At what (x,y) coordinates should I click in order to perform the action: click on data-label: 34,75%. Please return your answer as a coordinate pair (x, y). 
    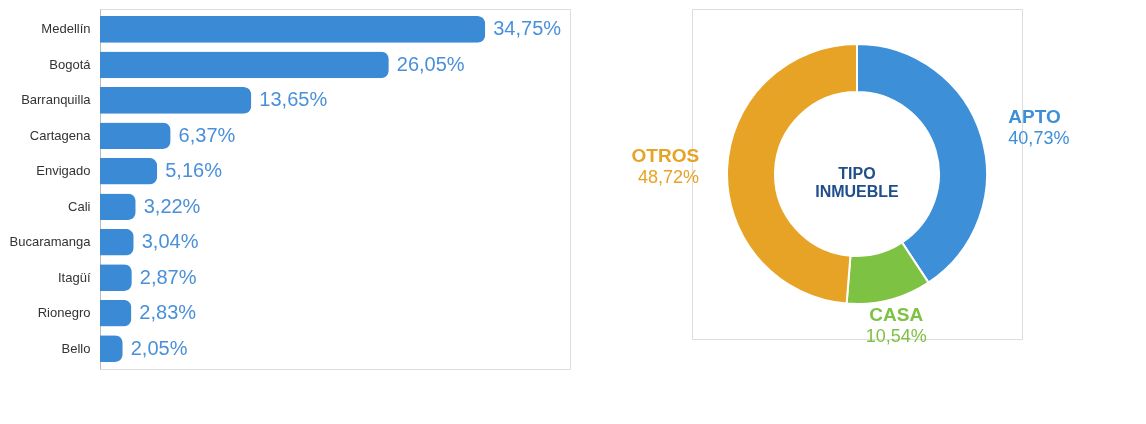
    Looking at the image, I should click on (527, 28).